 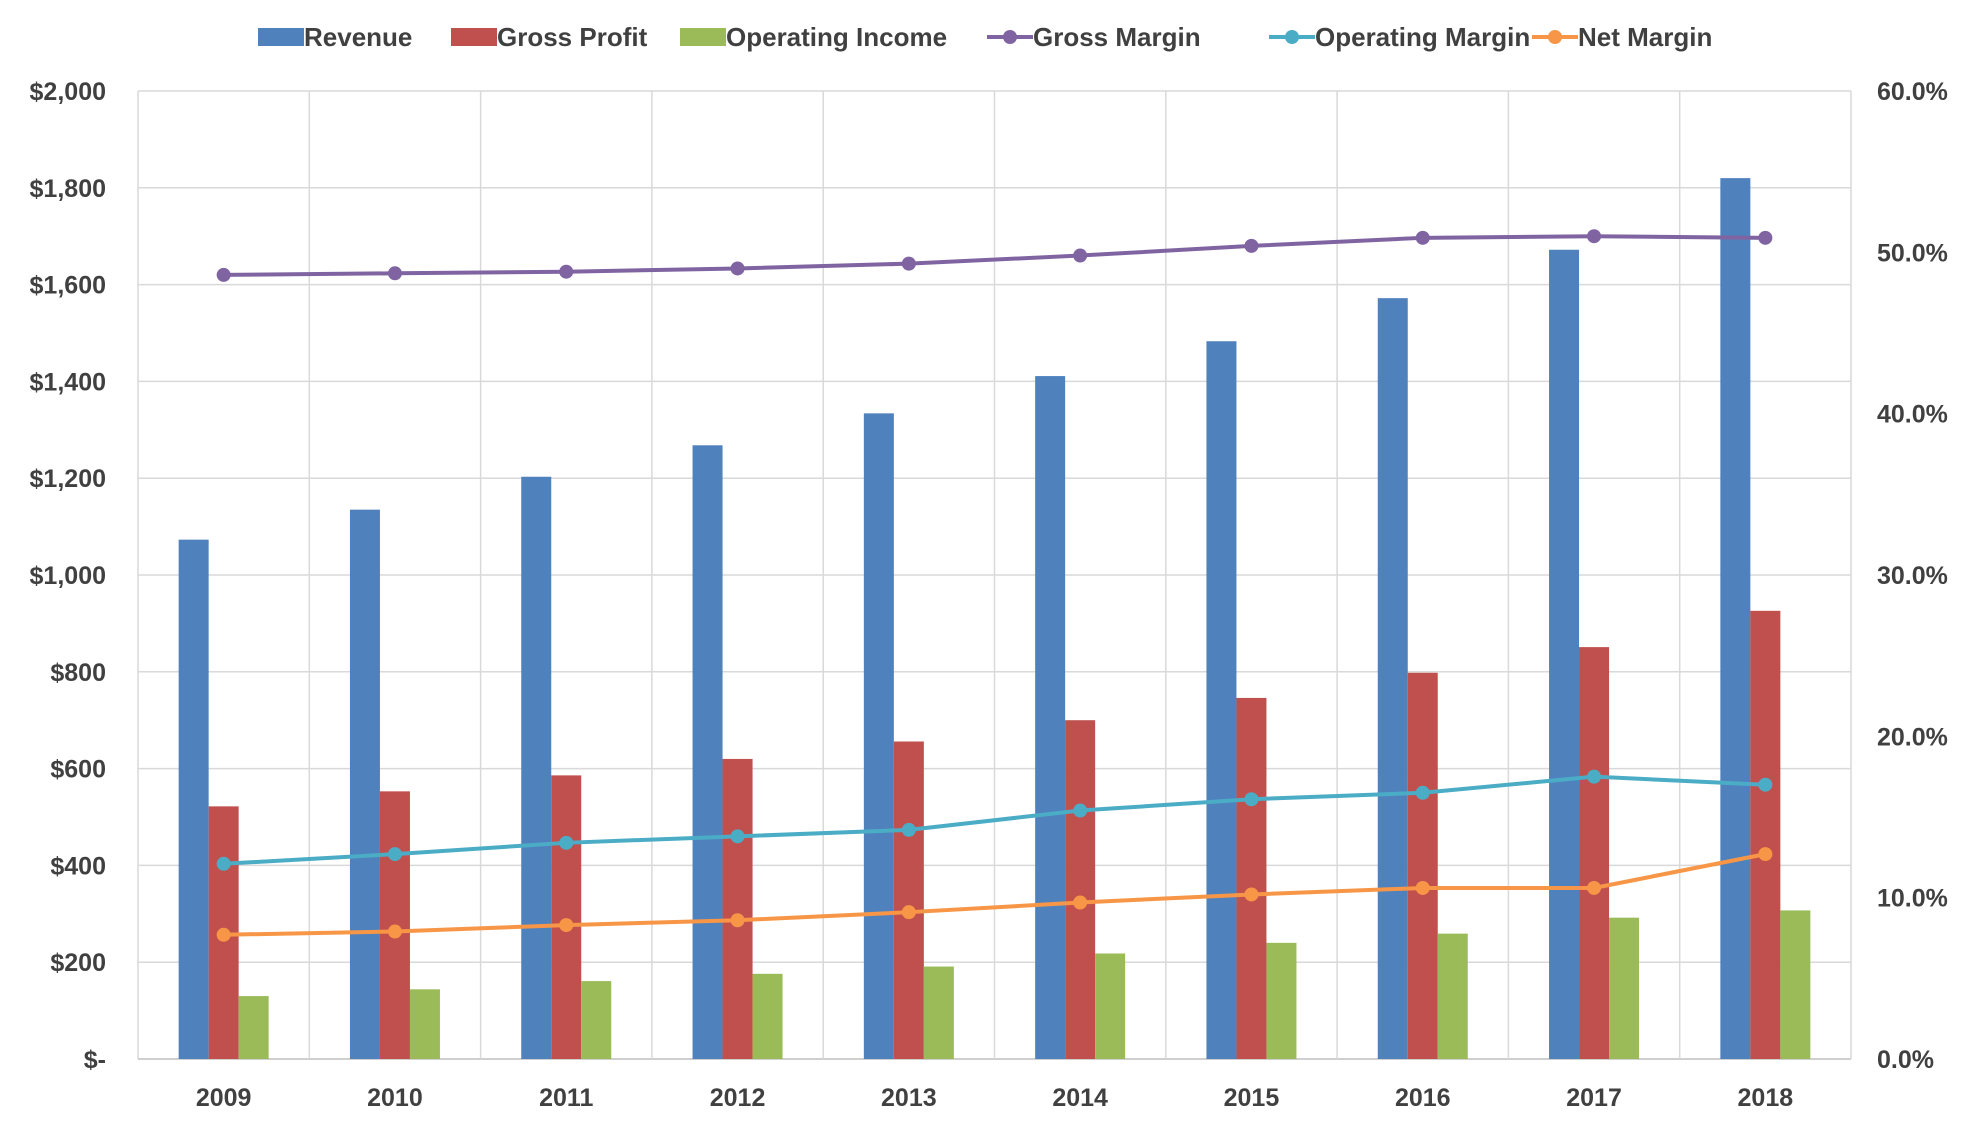 I want to click on y-right-tick-label: 50.0%, so click(x=1912, y=253).